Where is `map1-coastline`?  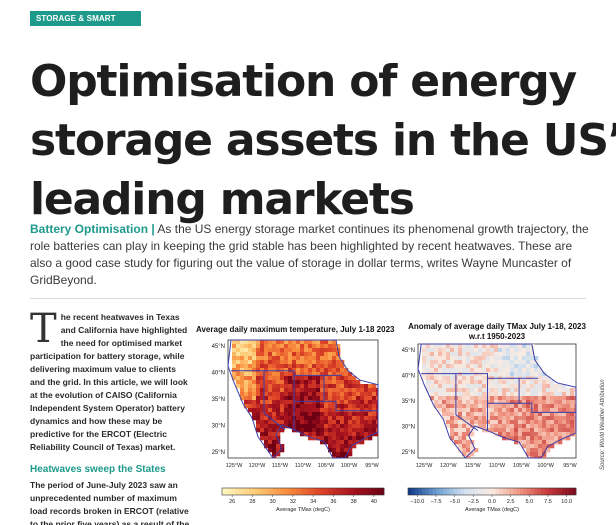
map1-coastline is located at coordinates (303, 399).